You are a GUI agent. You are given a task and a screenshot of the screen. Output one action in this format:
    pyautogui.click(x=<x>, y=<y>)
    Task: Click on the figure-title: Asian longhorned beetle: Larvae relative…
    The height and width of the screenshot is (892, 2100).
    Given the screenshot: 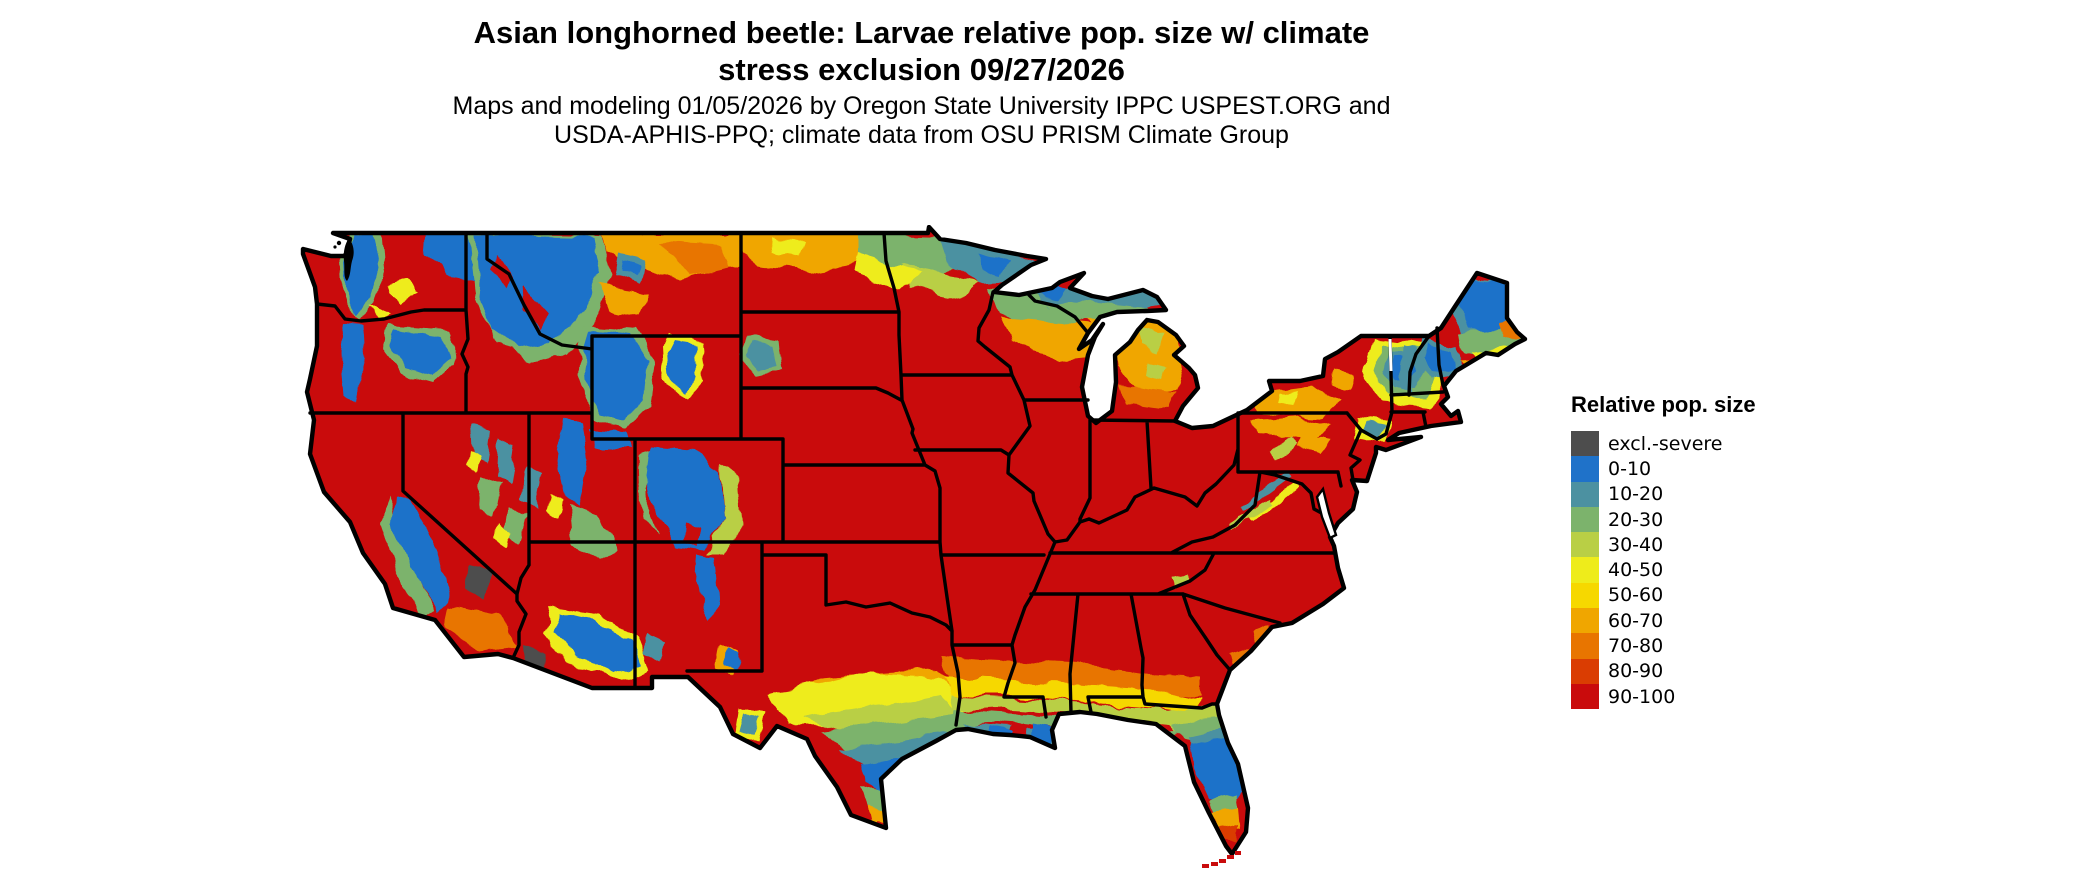 What is the action you would take?
    pyautogui.click(x=921, y=51)
    